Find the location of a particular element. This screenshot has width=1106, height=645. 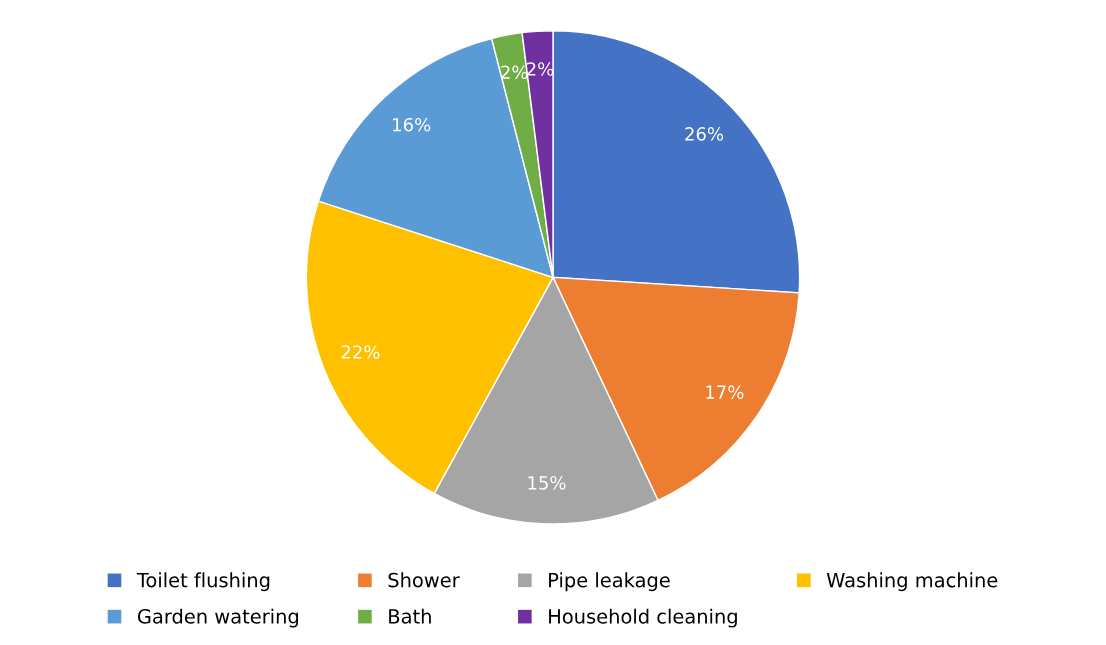

legend-label: Toilet flushing is located at coordinates (203, 582).